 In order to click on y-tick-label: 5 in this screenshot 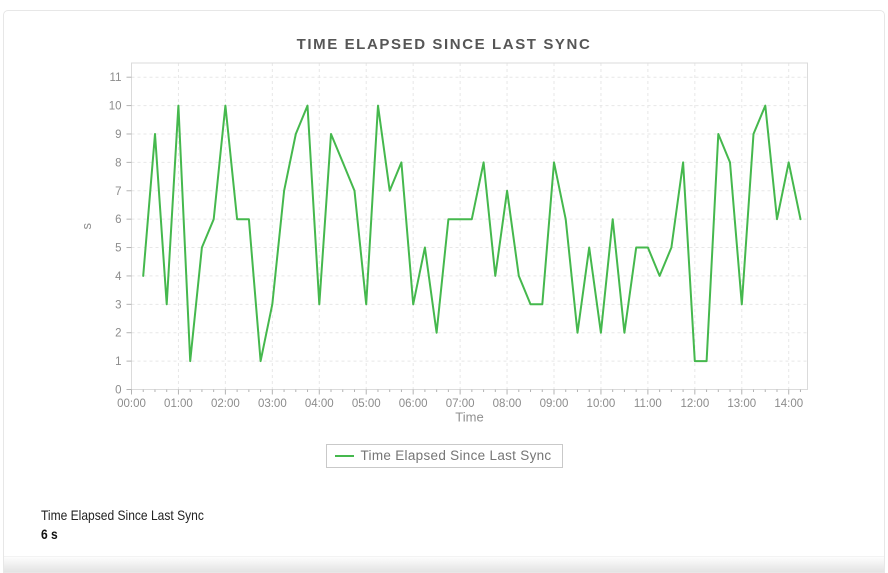, I will do `click(118, 249)`.